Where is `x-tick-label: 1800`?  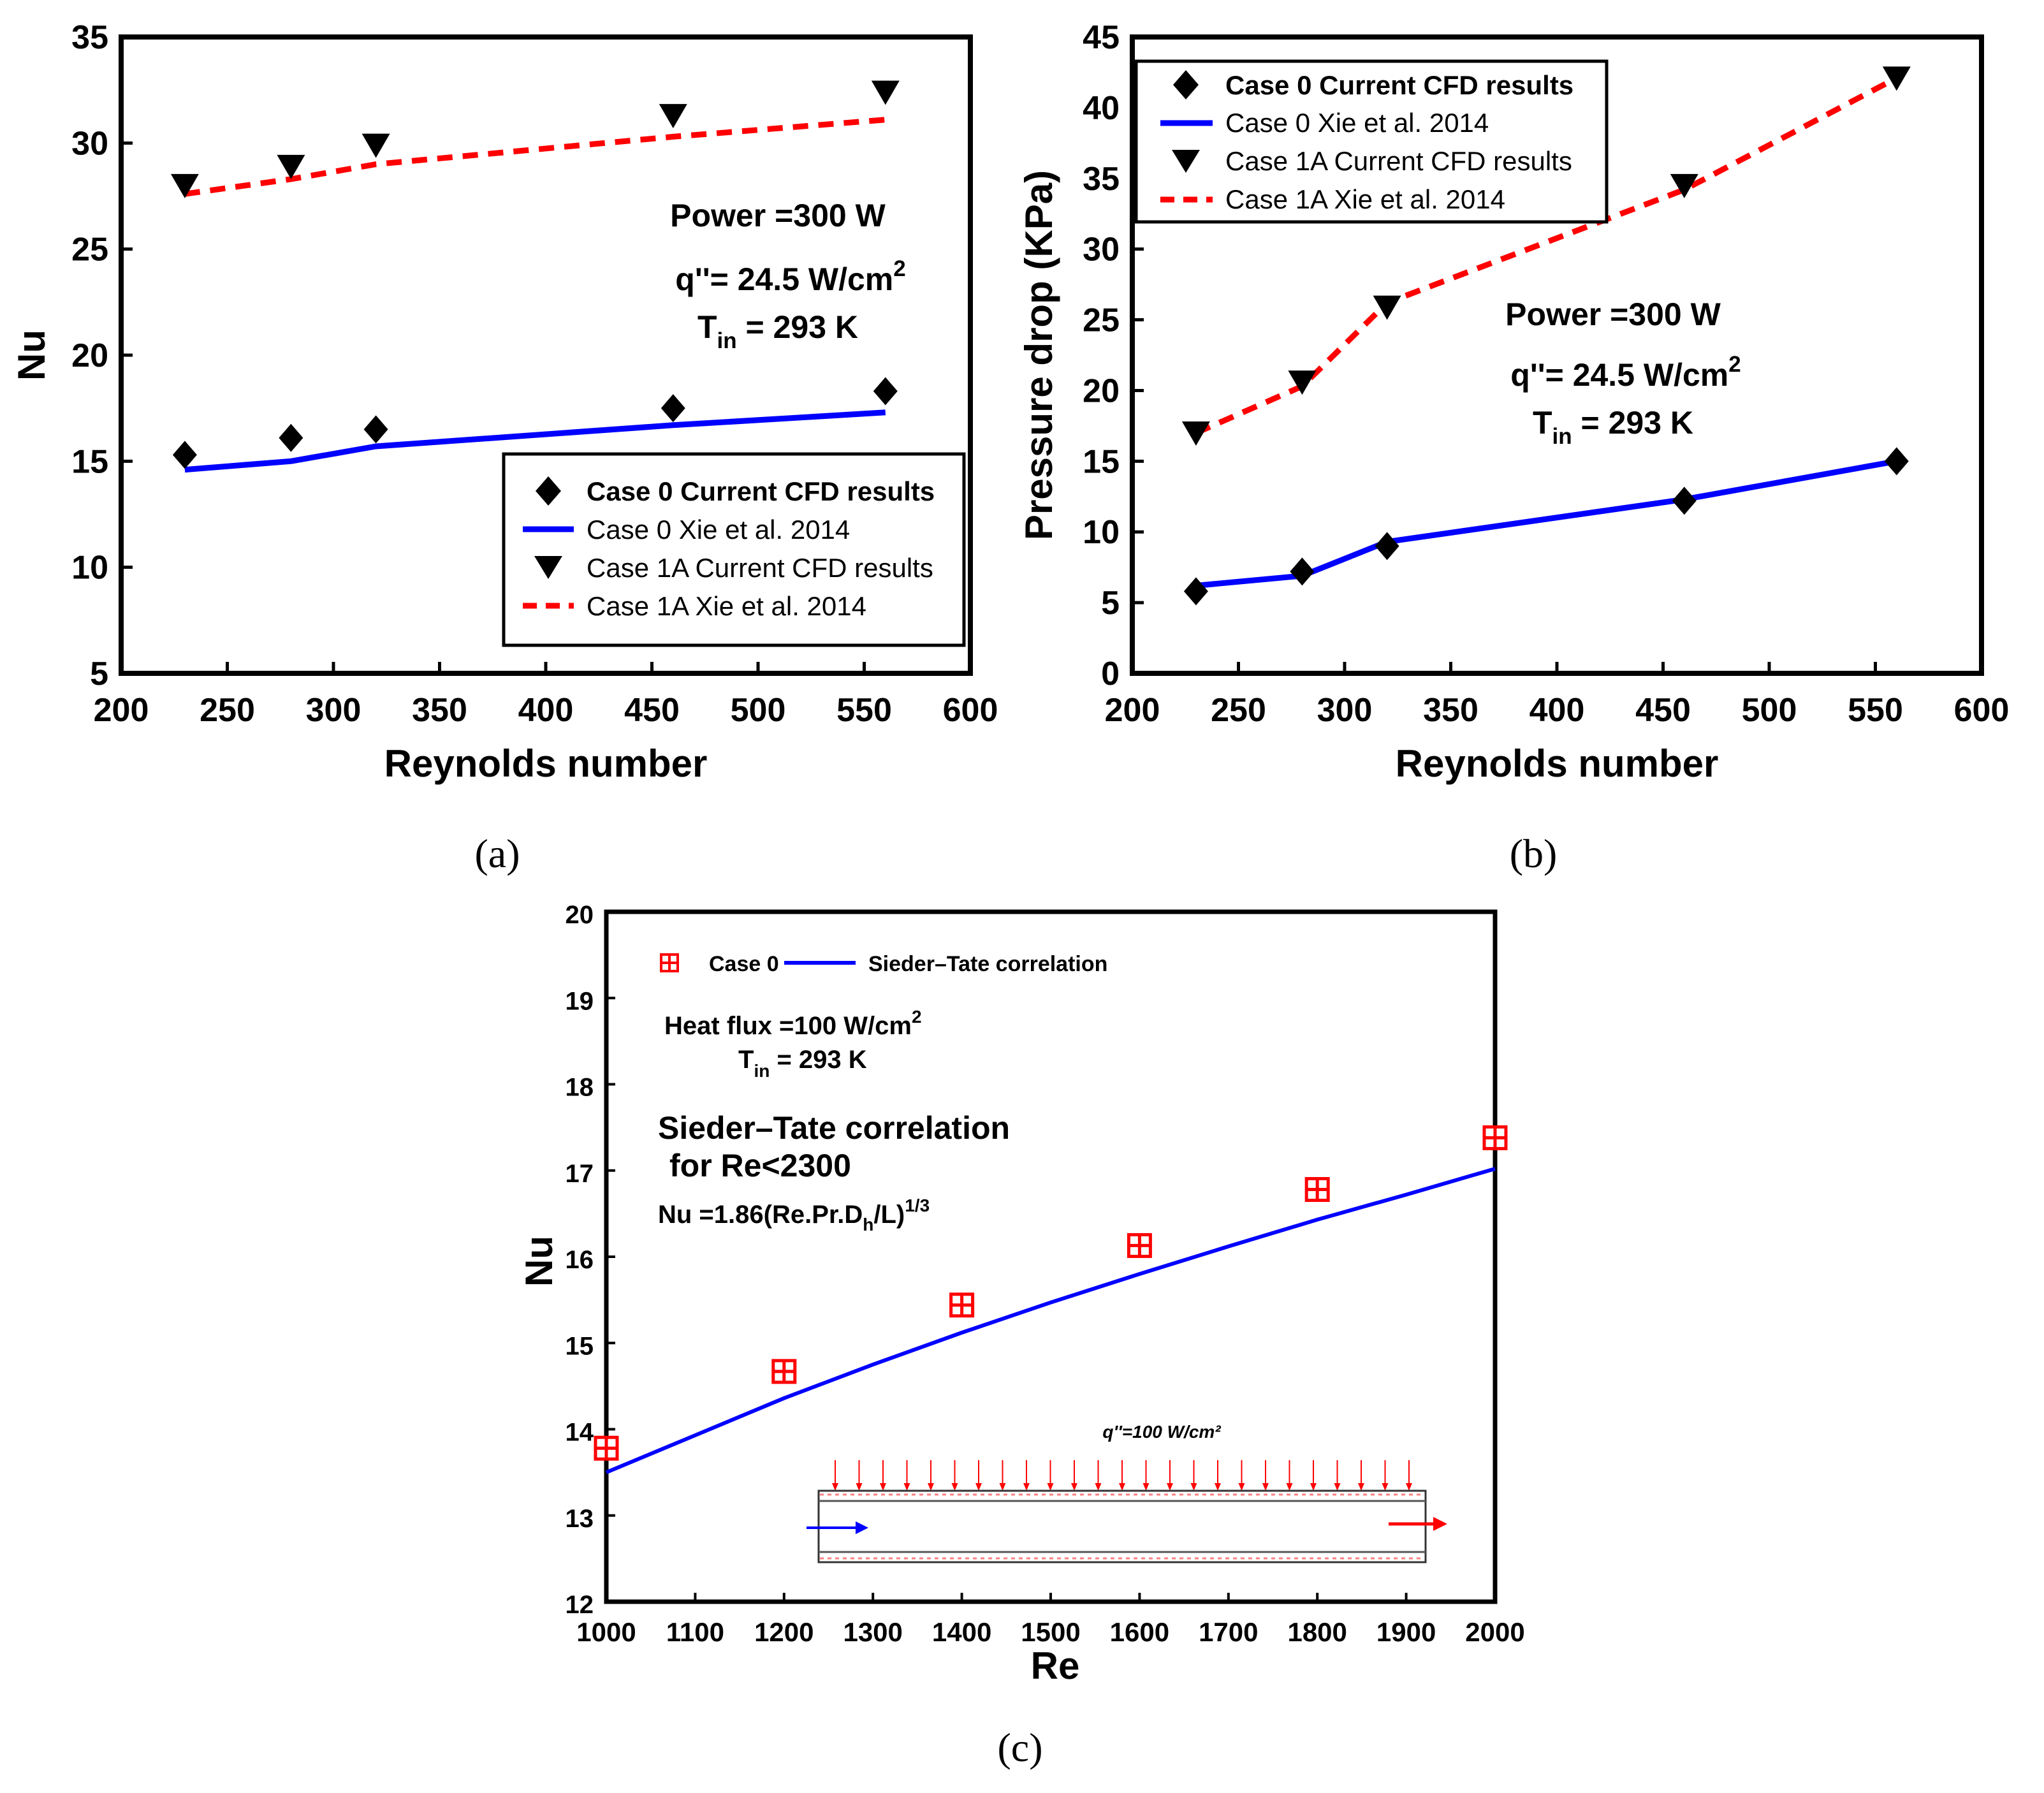 x-tick-label: 1800 is located at coordinates (1317, 1632).